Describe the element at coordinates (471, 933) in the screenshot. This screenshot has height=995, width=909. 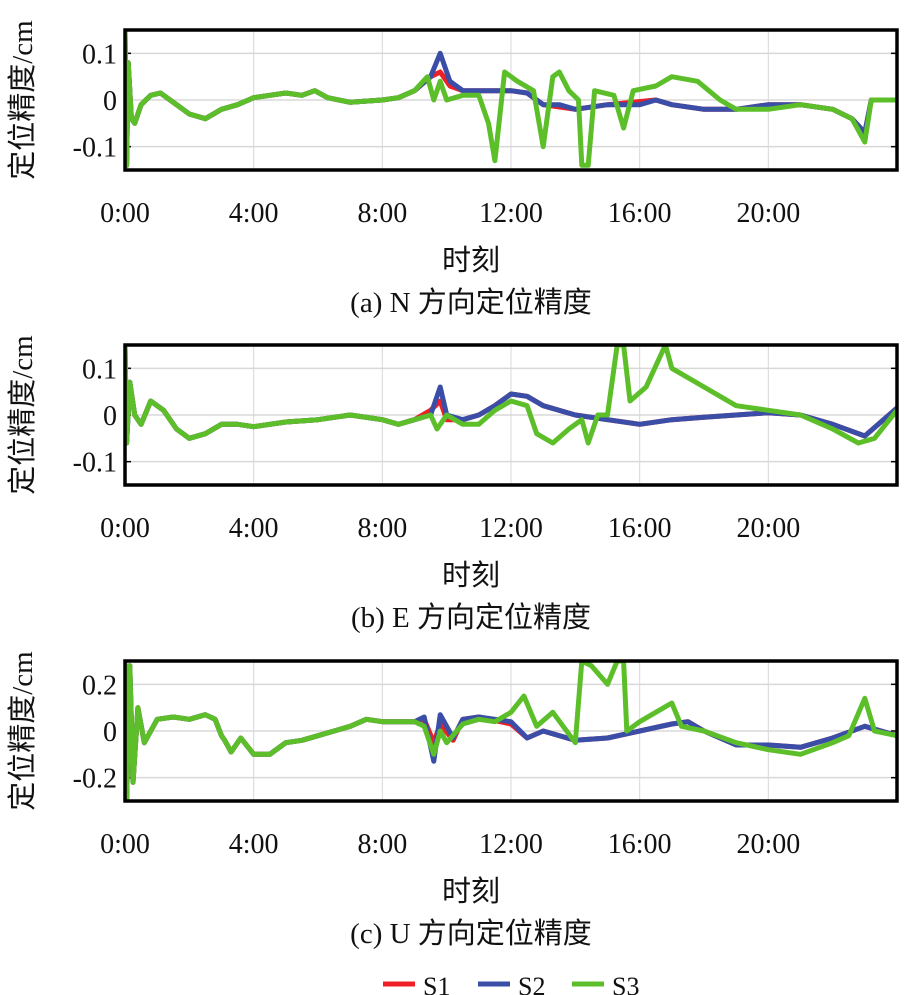
I see `panel-caption: (c) U 方向定位精度` at that location.